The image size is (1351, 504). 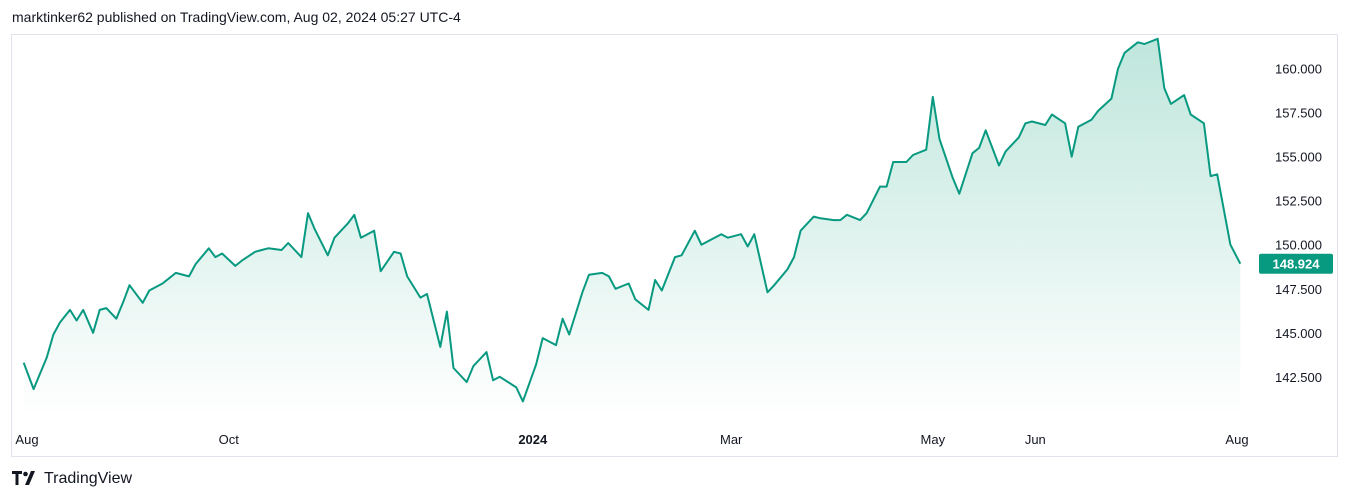 I want to click on x-tick-label: Aug, so click(x=26, y=439).